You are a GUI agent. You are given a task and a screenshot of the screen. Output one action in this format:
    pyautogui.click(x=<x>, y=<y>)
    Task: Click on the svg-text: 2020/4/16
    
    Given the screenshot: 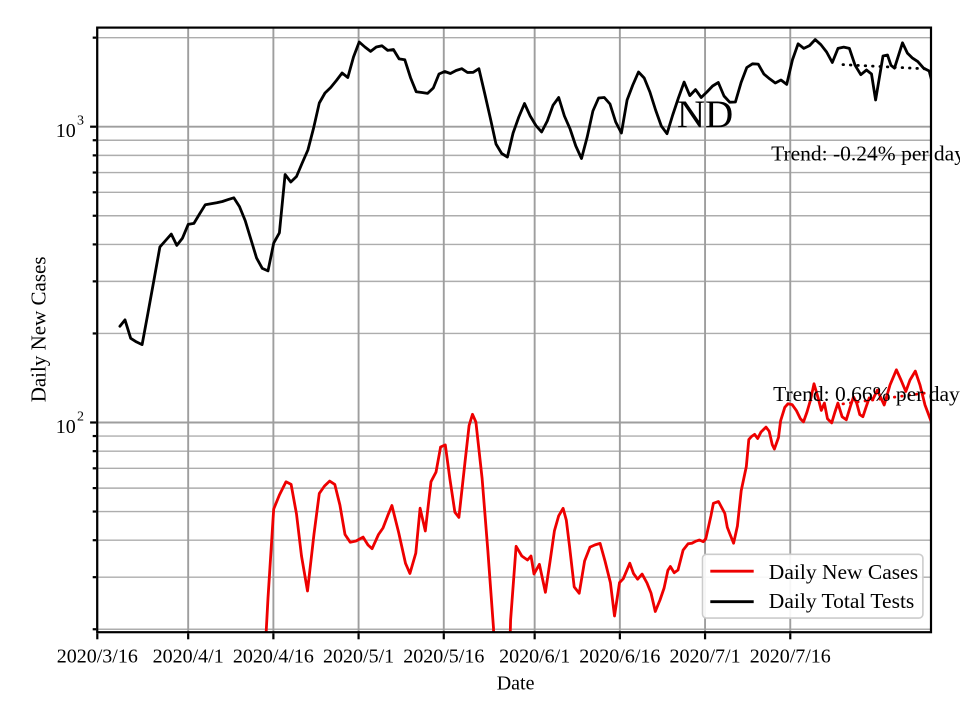 What is the action you would take?
    pyautogui.click(x=273, y=657)
    